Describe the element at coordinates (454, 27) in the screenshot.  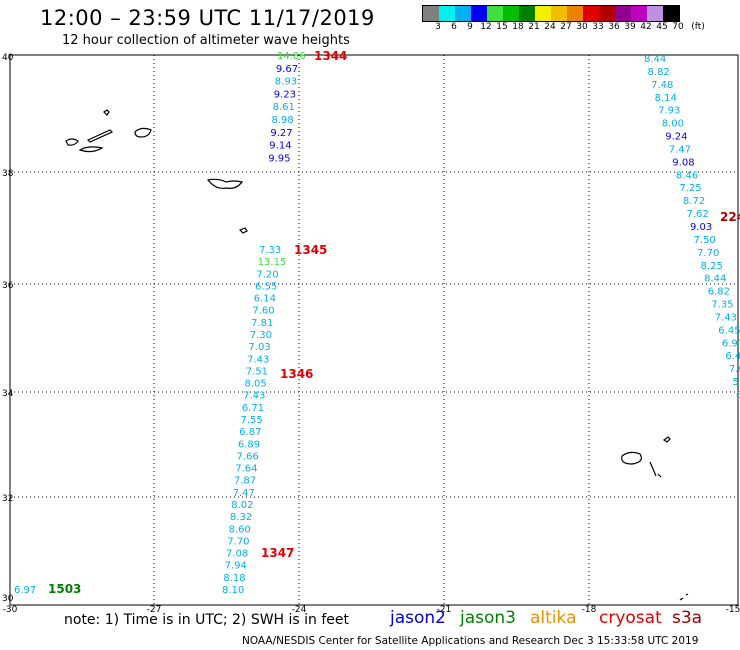
I see `legend-label: 6` at that location.